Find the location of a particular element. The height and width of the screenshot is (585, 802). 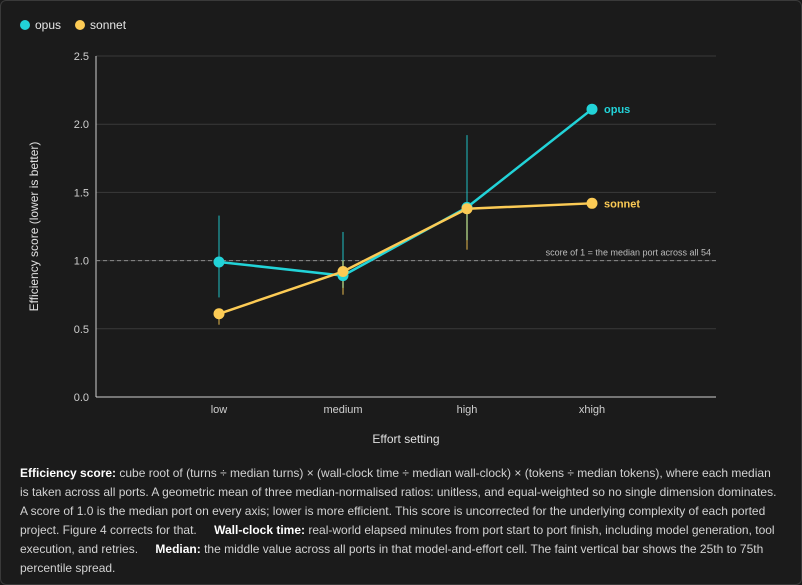

x-tick-label: medium is located at coordinates (342, 410).